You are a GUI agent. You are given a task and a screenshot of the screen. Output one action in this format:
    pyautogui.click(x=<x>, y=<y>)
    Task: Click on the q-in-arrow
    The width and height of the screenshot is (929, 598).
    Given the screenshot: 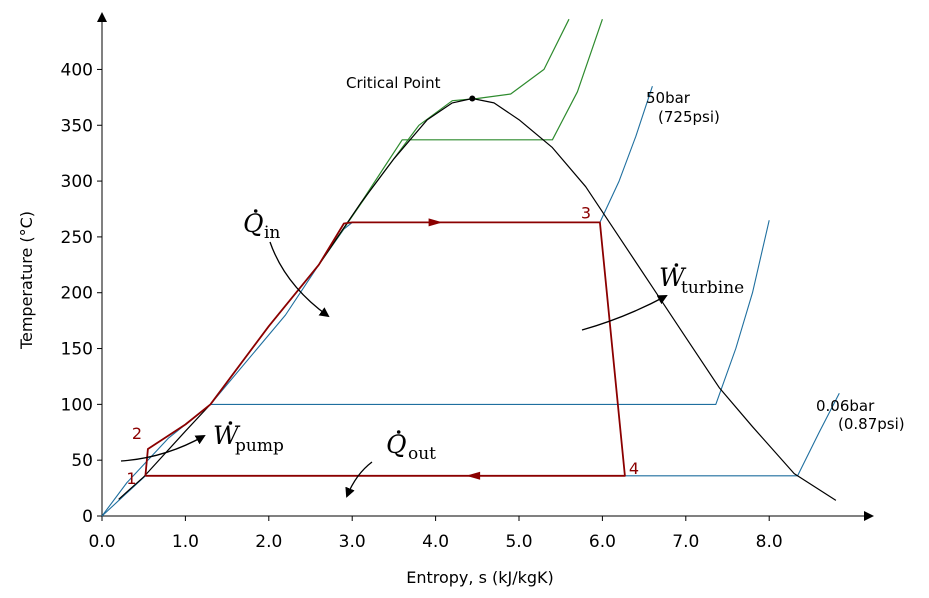 What is the action you would take?
    pyautogui.click(x=299, y=279)
    